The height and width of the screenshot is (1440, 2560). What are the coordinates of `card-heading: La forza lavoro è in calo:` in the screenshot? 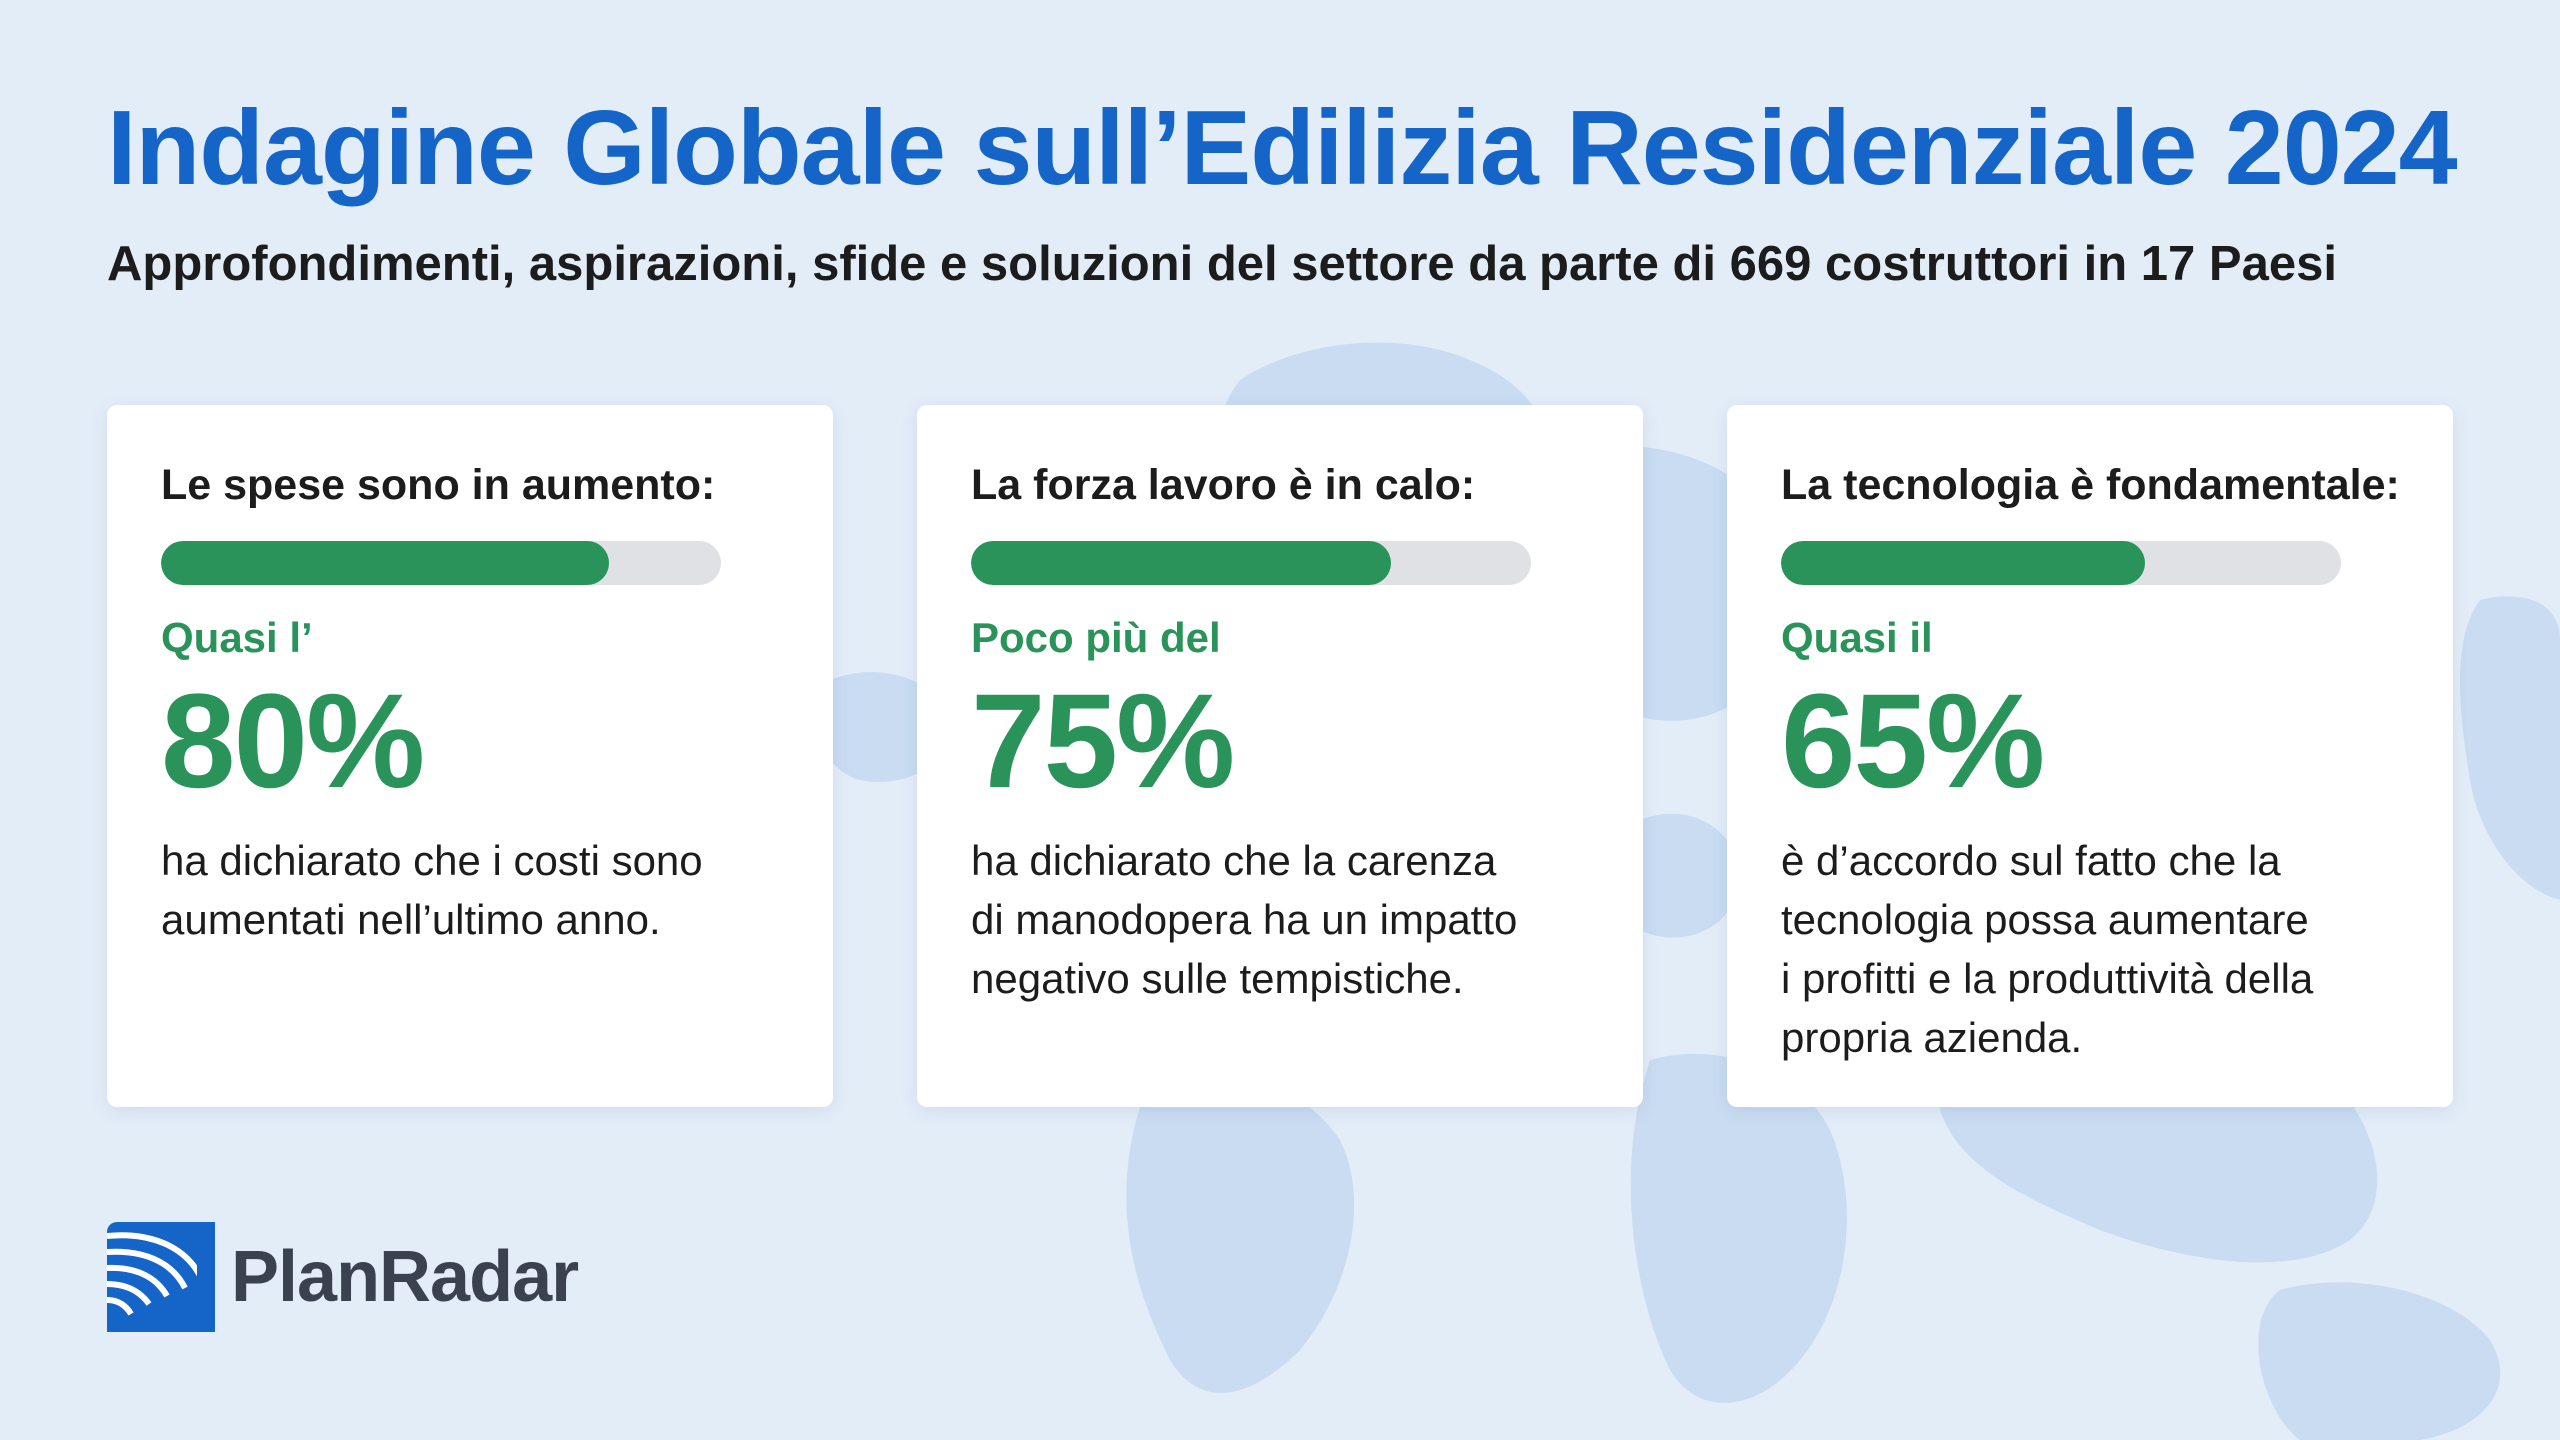 It's located at (1223, 485).